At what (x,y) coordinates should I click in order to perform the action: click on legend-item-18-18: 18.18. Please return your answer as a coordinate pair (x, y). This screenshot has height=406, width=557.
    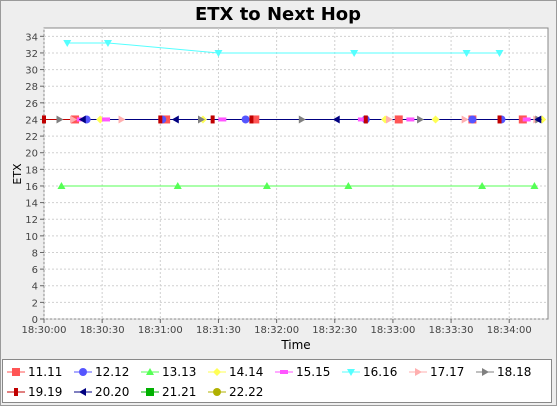
    Looking at the image, I should click on (509, 372).